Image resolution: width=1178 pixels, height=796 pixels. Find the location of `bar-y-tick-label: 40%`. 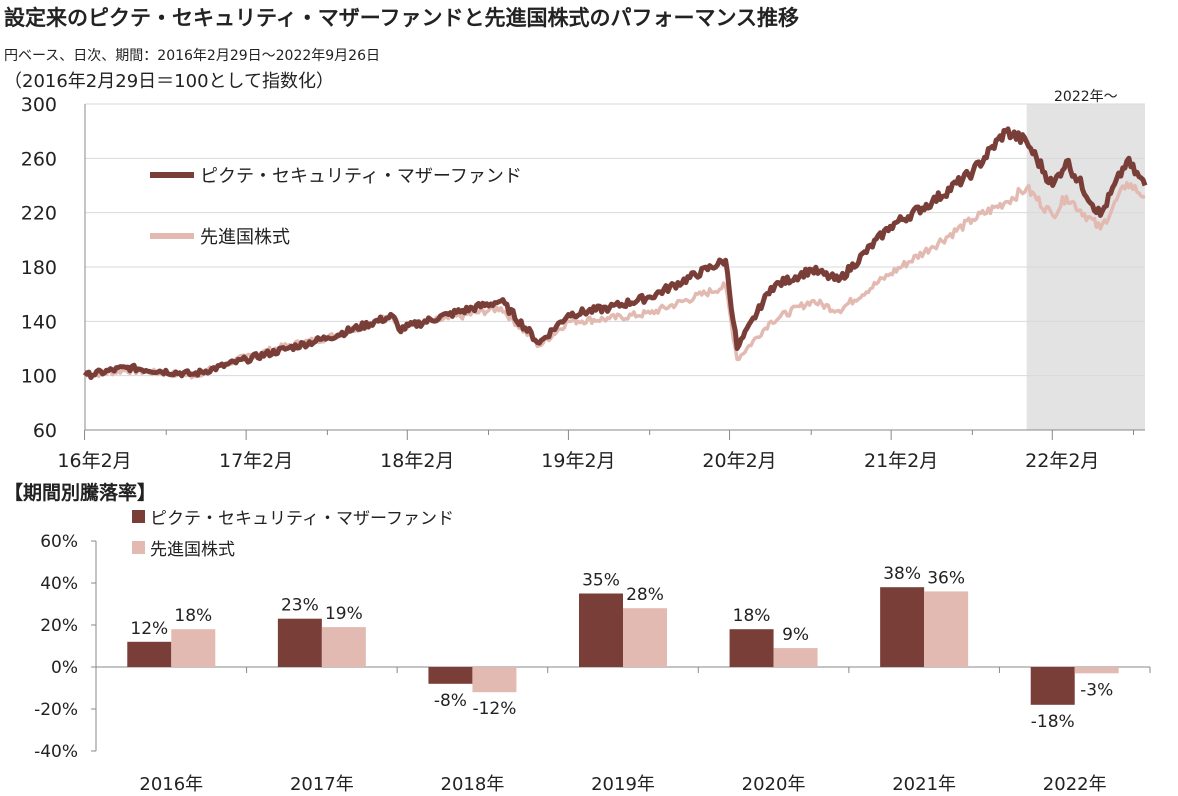

bar-y-tick-label: 40% is located at coordinates (59, 584).